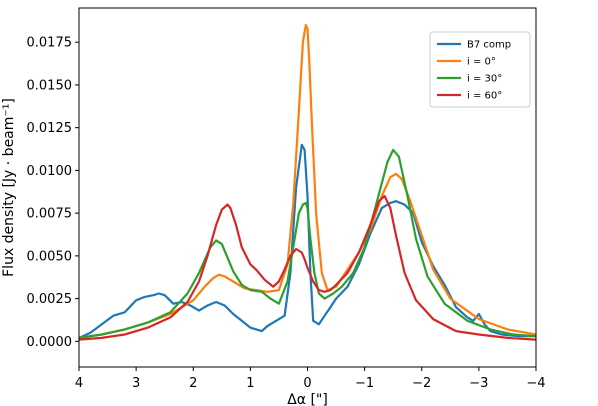 Image resolution: width=598 pixels, height=406 pixels. Describe the element at coordinates (50, 85) in the screenshot. I see `y-tick-label: 0.0150` at that location.